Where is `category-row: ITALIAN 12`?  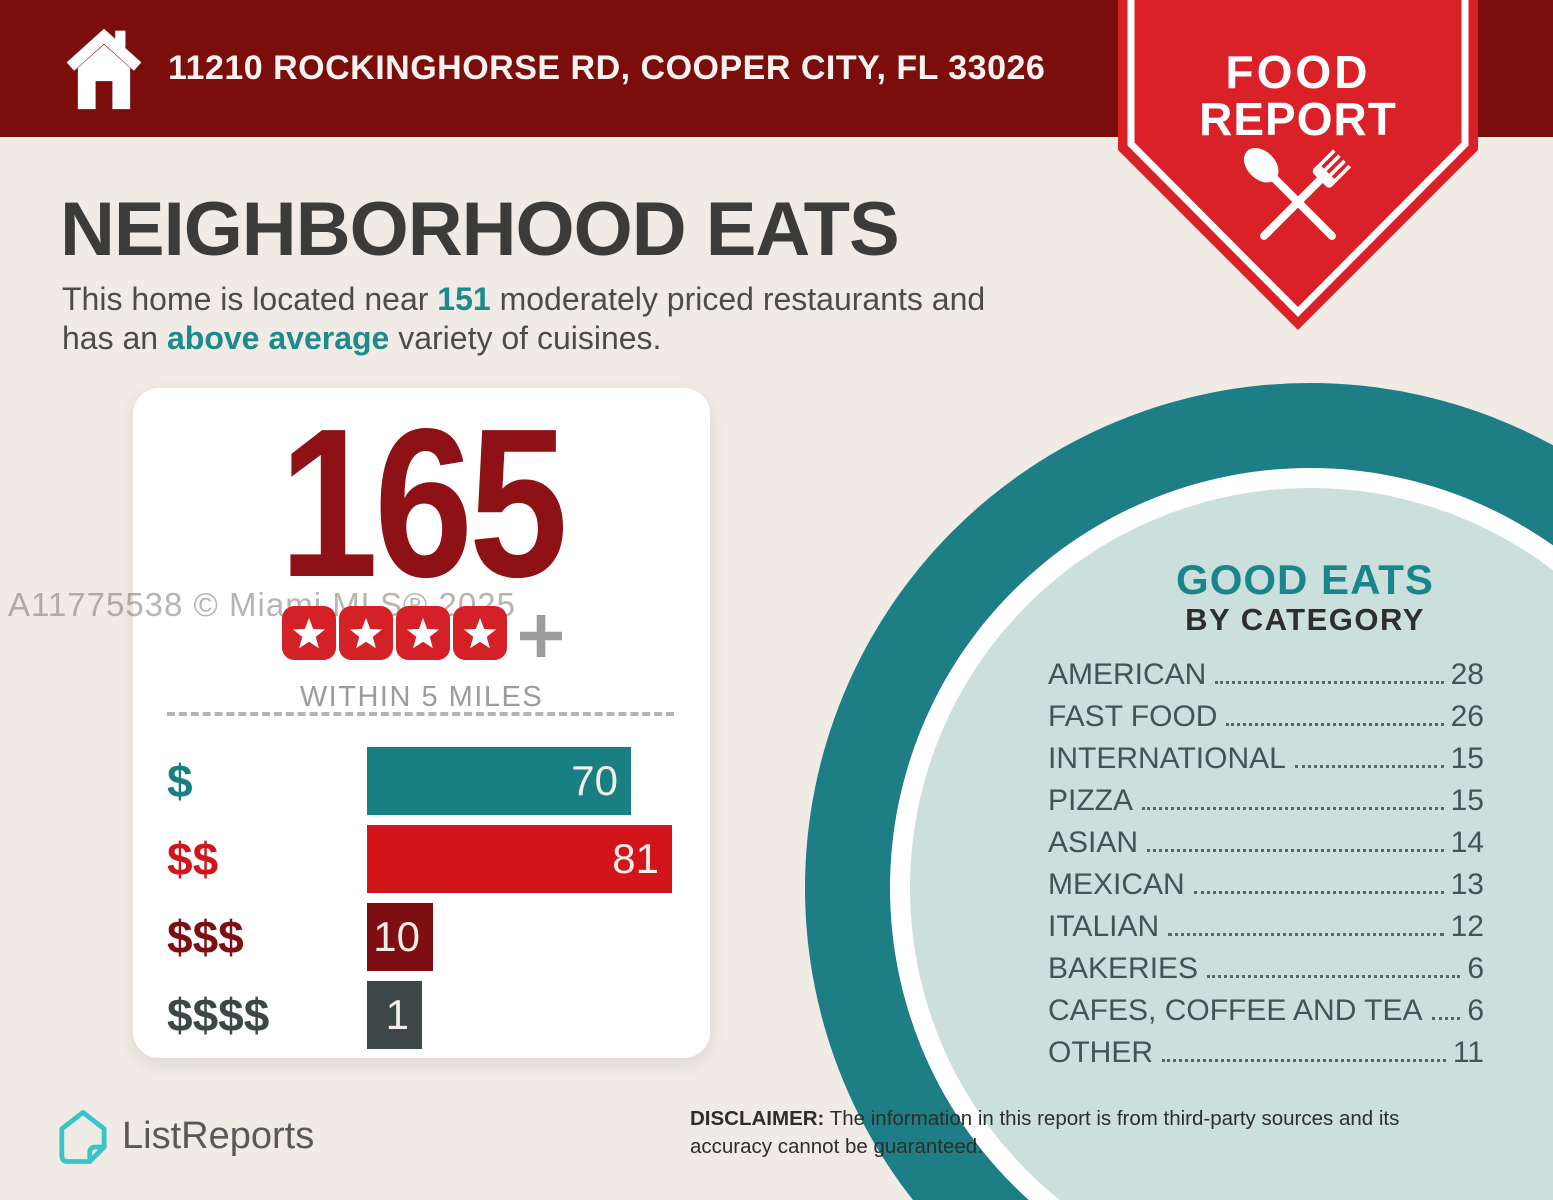
category-row: ITALIAN 12 is located at coordinates (1266, 921).